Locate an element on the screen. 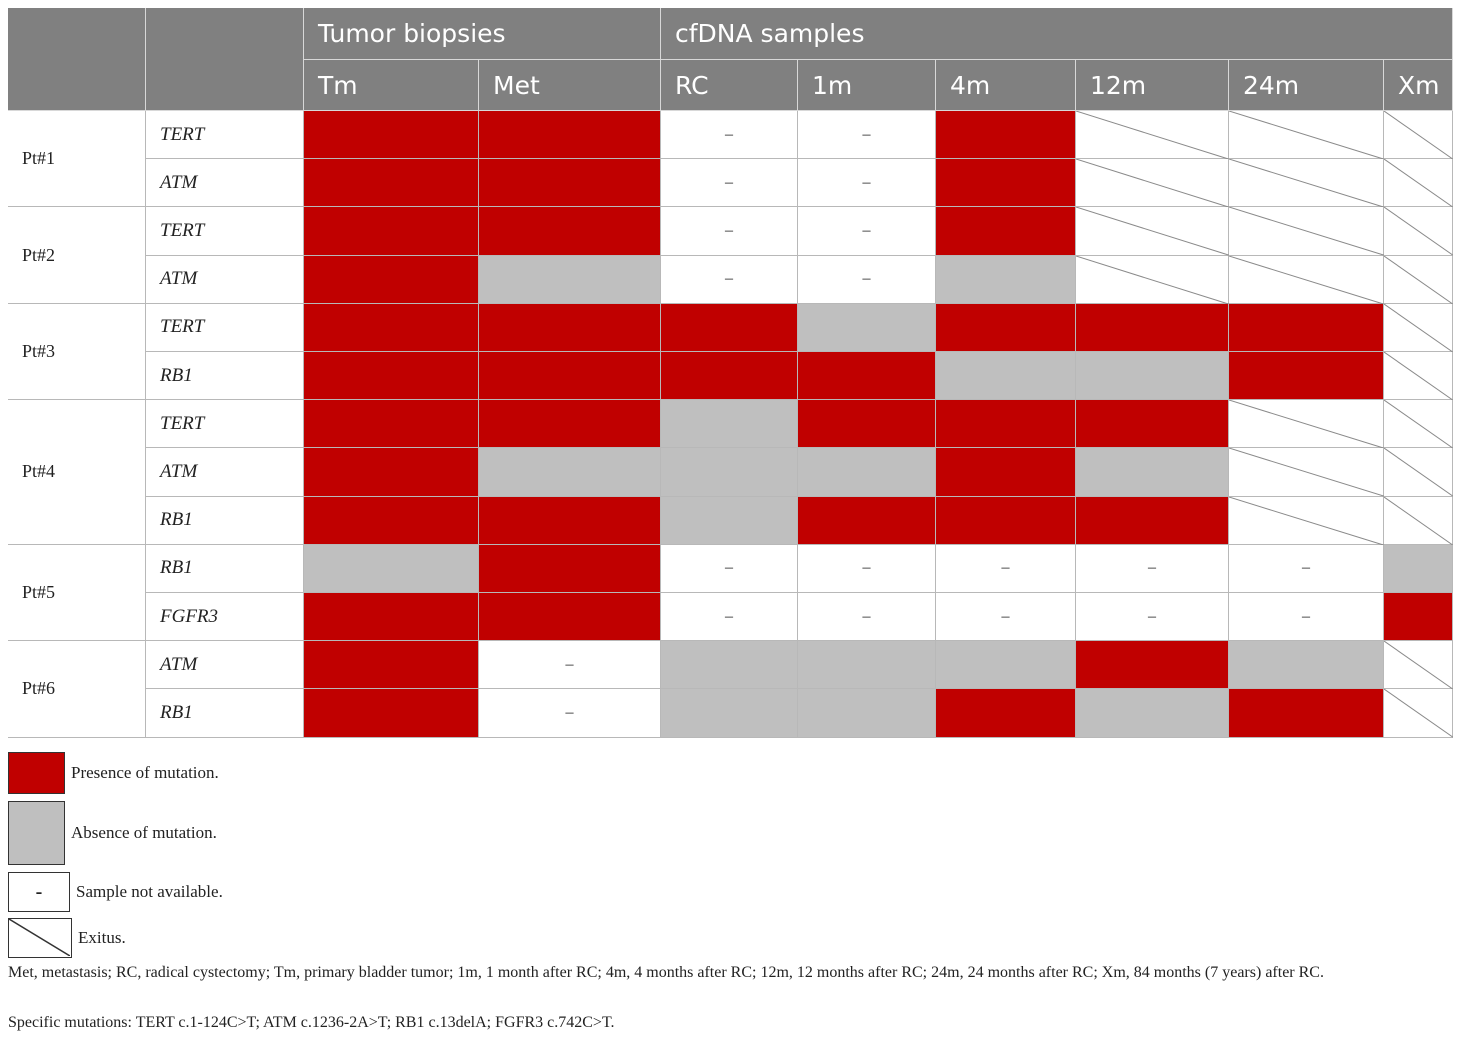  patient-label: Pt#2 is located at coordinates (77, 255).